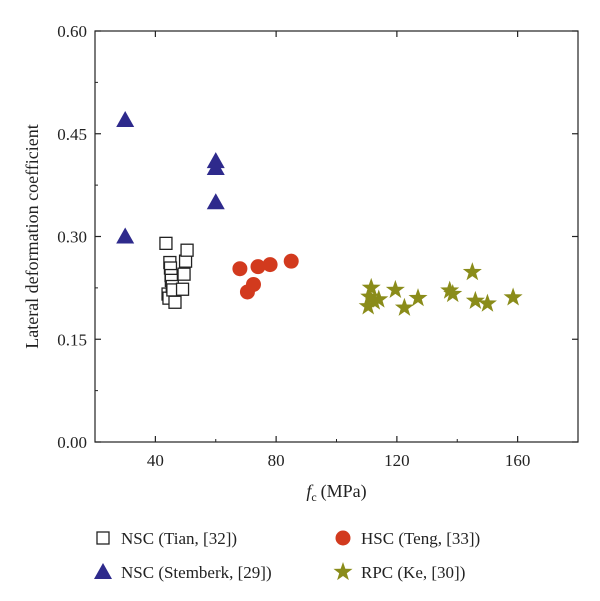 The width and height of the screenshot is (600, 601). I want to click on y-tick-label: 0.00, so click(72, 442).